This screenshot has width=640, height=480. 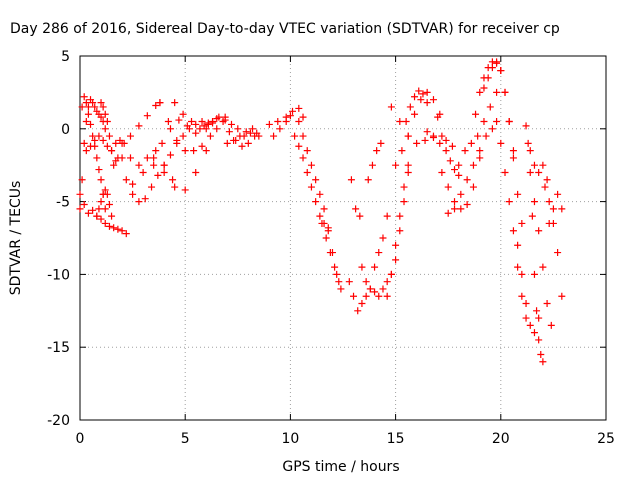 What do you see at coordinates (80, 439) in the screenshot?
I see `x-tick-label: 0` at bounding box center [80, 439].